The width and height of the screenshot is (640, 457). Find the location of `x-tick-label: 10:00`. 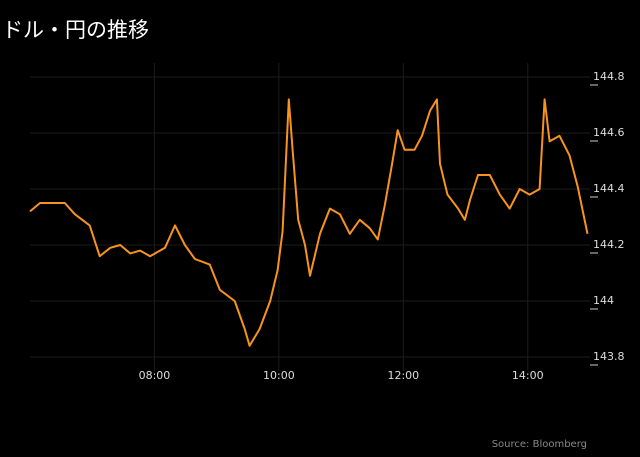

x-tick-label: 10:00 is located at coordinates (279, 375).